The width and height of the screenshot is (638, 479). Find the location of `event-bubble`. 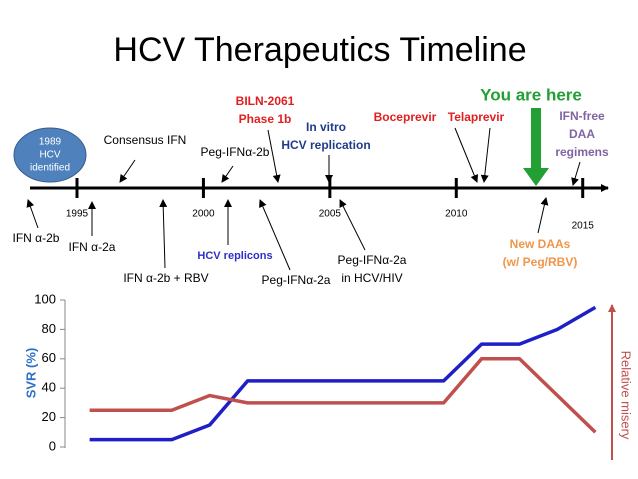

event-bubble is located at coordinates (50, 155).